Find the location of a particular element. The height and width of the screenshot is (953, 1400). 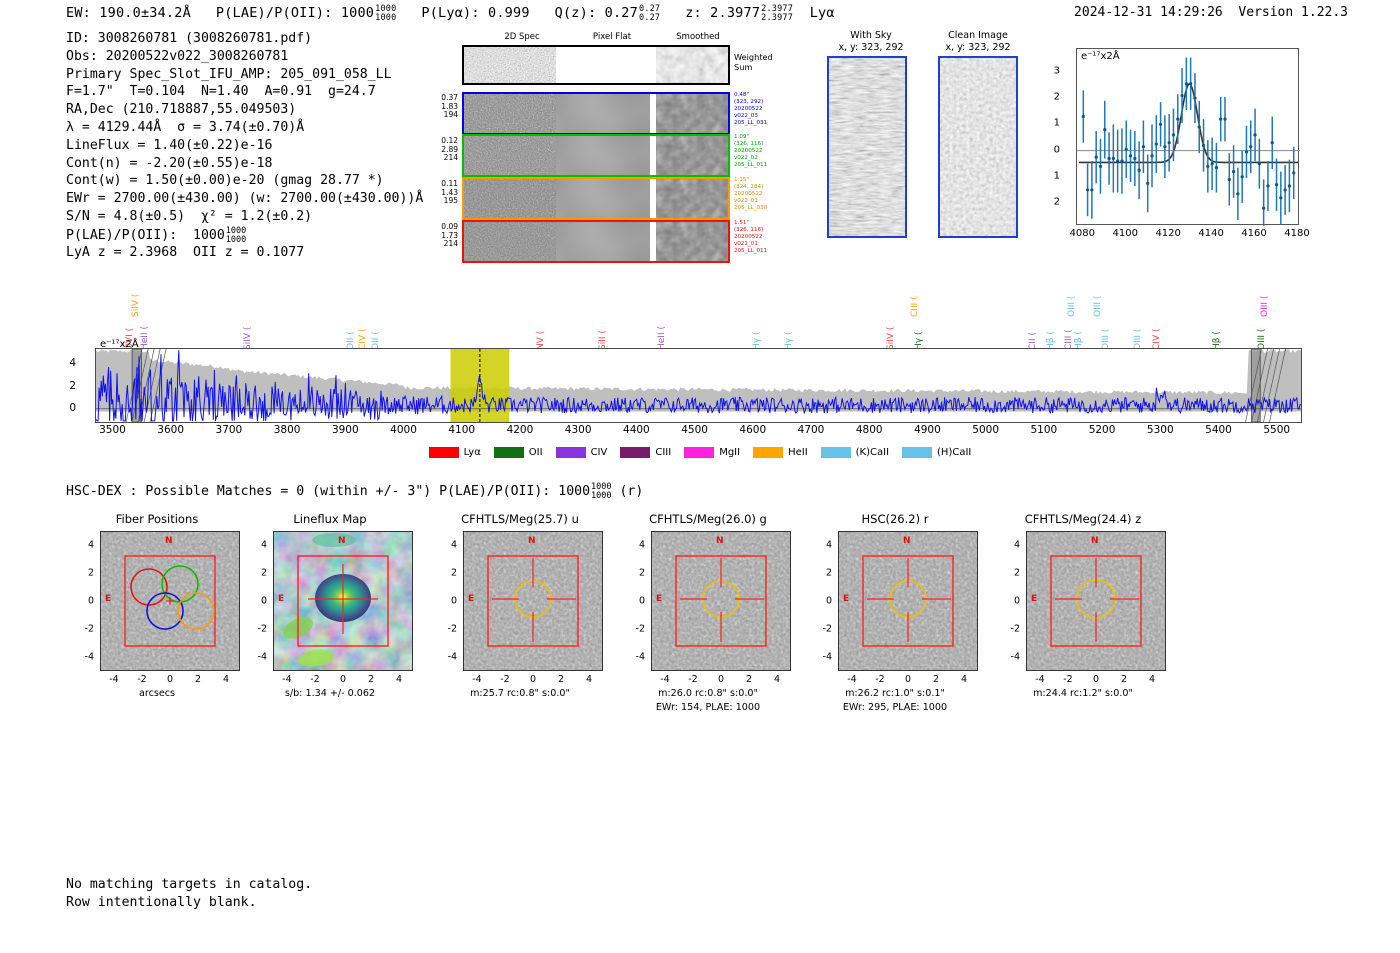

header-qz-lo: 0.27 is located at coordinates (649, 17).